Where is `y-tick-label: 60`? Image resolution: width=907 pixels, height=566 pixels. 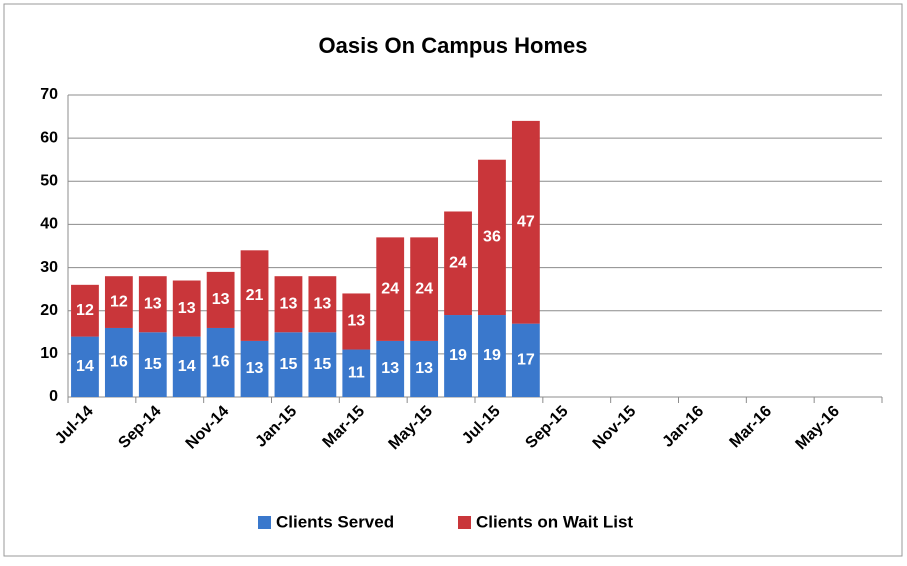
y-tick-label: 60 is located at coordinates (49, 137).